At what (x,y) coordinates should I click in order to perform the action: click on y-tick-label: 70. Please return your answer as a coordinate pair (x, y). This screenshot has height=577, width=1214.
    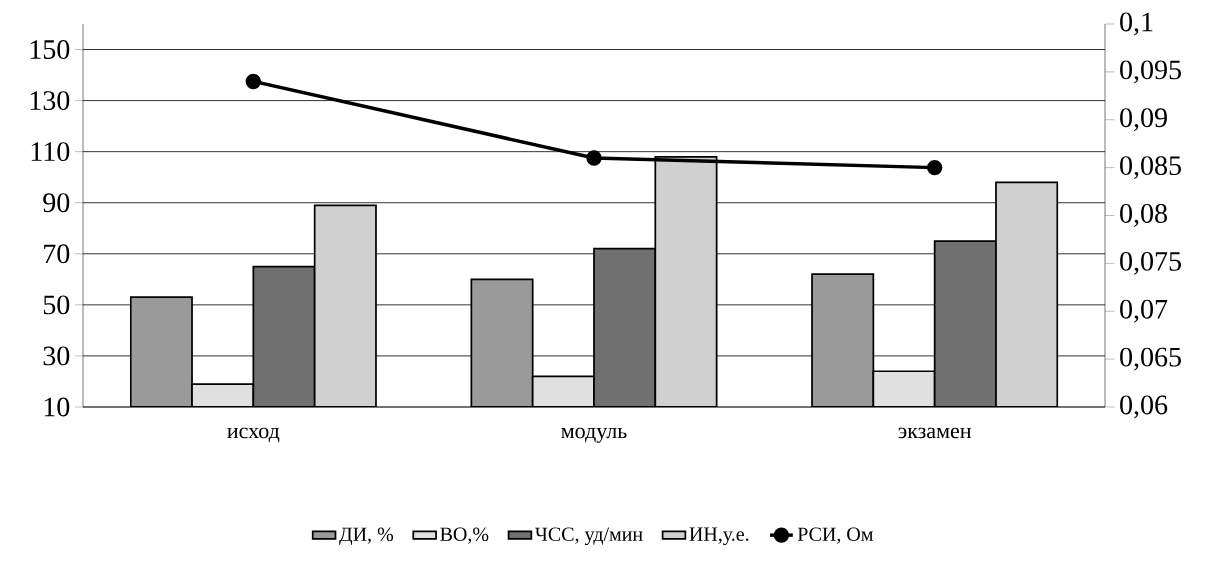
    Looking at the image, I should click on (57, 254).